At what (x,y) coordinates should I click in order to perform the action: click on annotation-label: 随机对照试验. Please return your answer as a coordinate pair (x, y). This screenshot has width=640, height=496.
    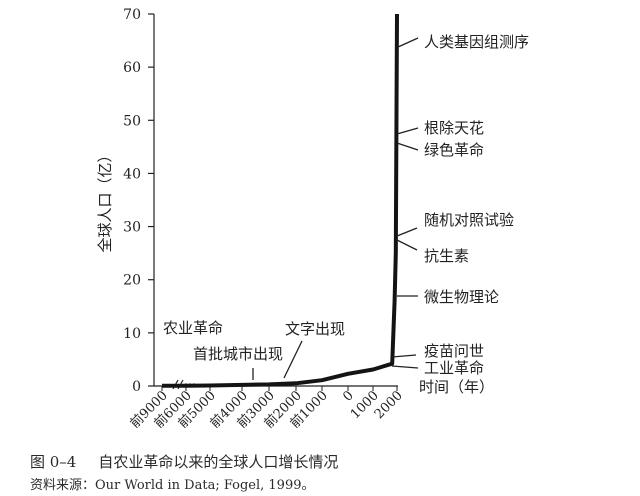
    Looking at the image, I should click on (469, 220).